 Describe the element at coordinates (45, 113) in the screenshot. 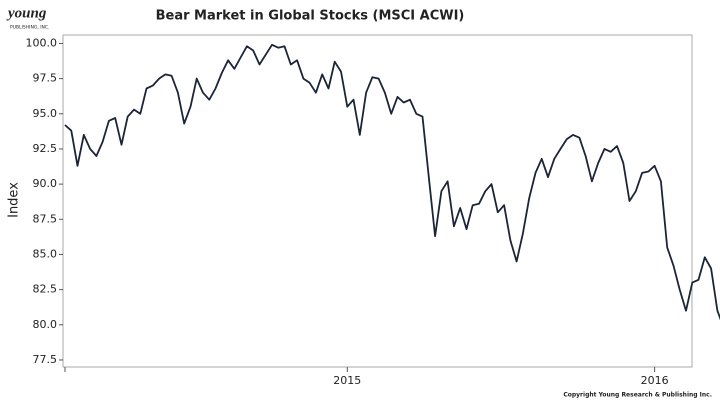

I see `y-tick-label: 95.0` at that location.